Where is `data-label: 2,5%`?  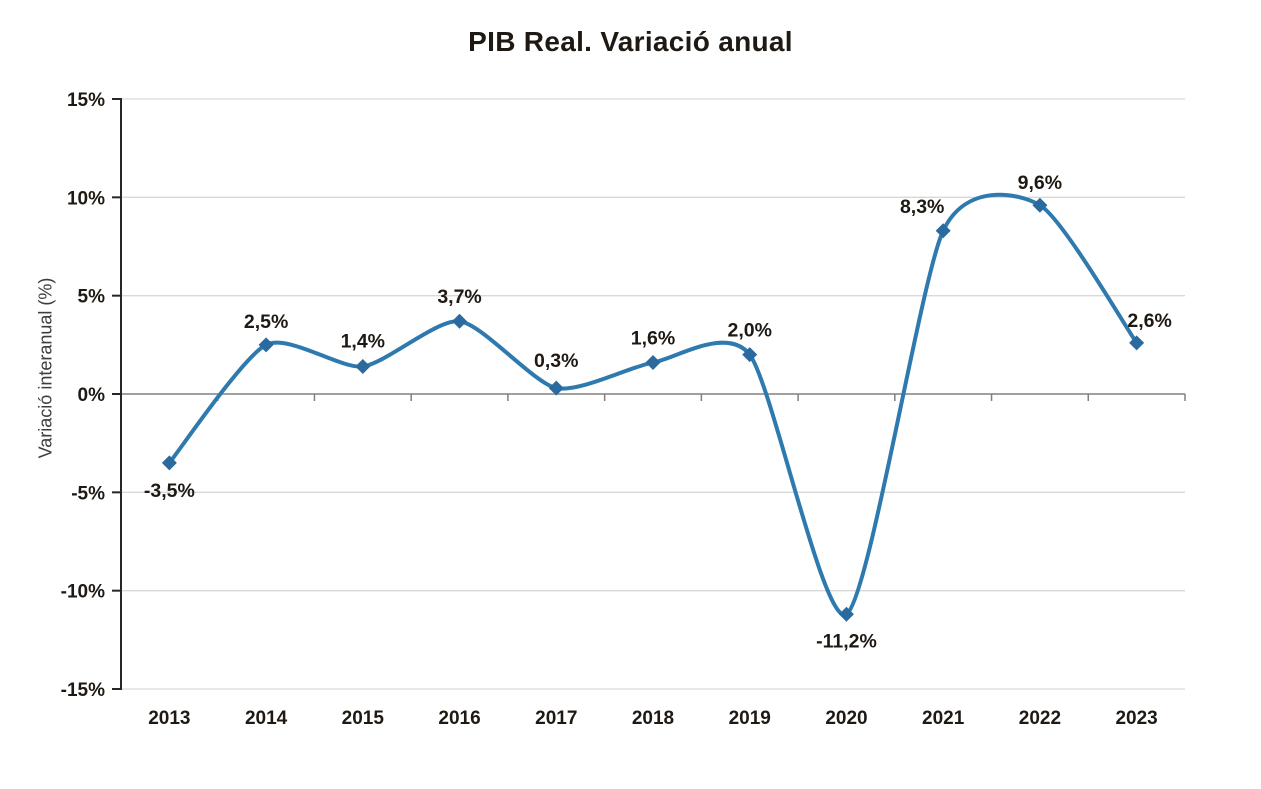 data-label: 2,5% is located at coordinates (266, 322).